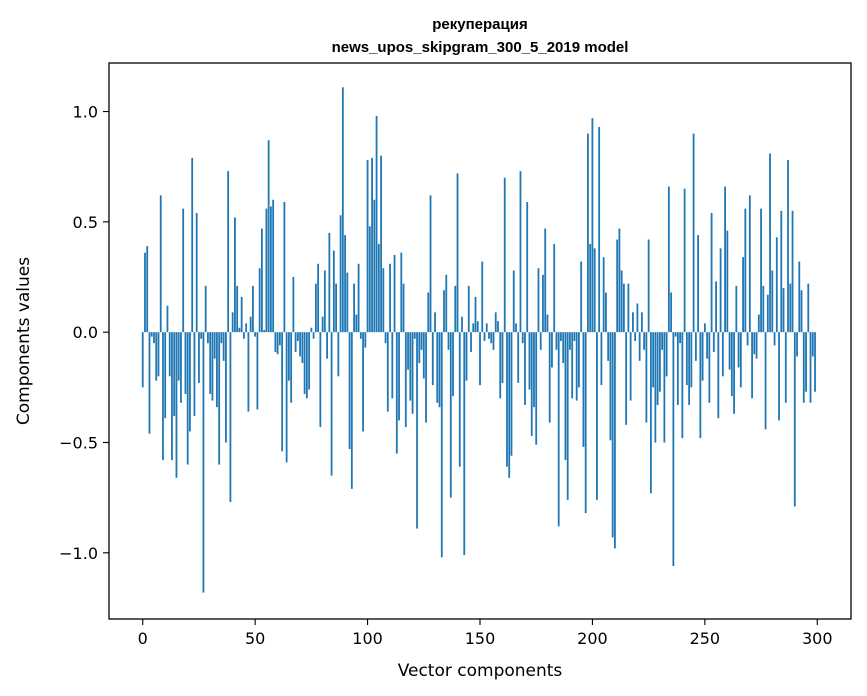 The height and width of the screenshot is (696, 867). Describe the element at coordinates (479, 24) in the screenshot. I see `chart-title-line1: рекуперация` at that location.